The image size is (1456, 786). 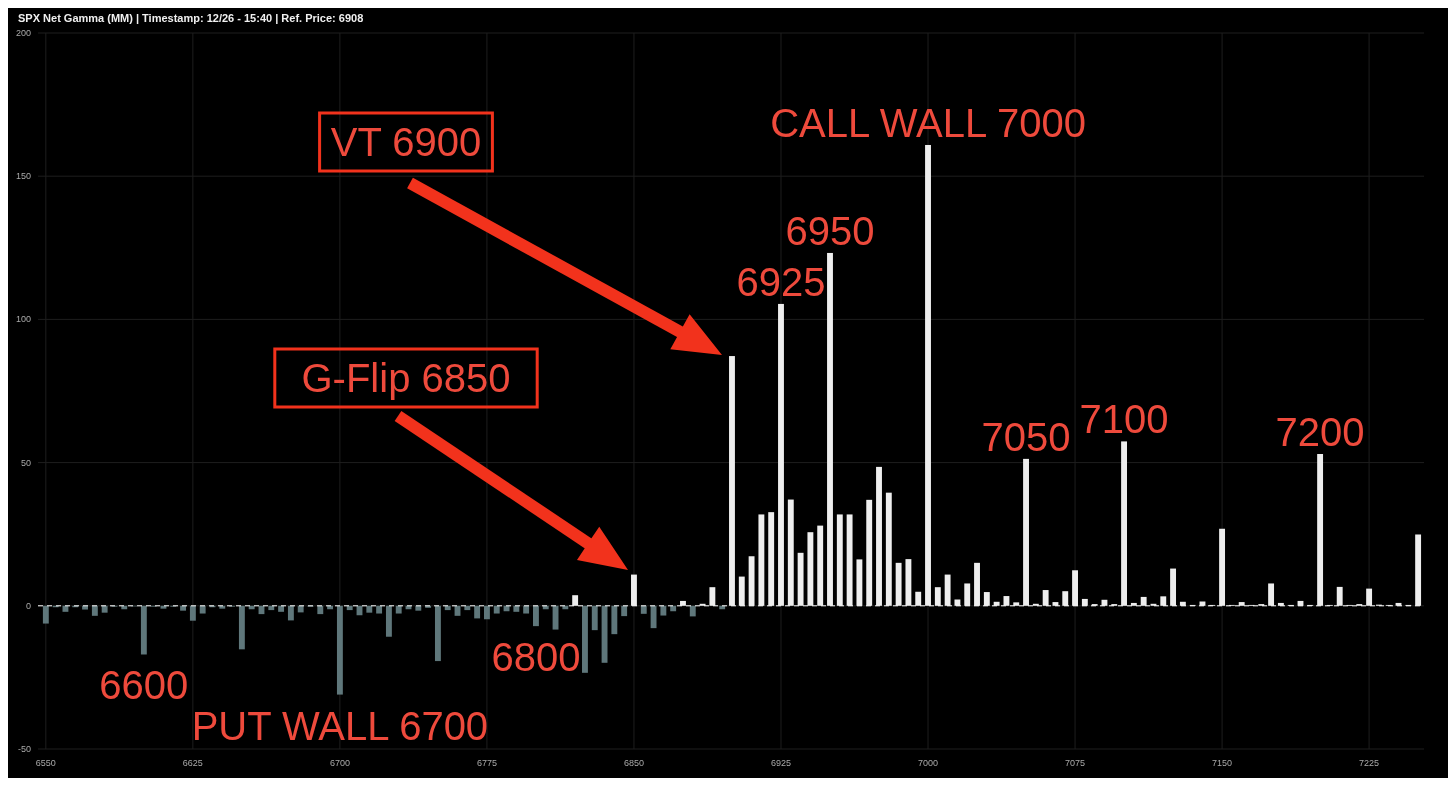 I want to click on y-tick-label: 150, so click(x=23, y=176).